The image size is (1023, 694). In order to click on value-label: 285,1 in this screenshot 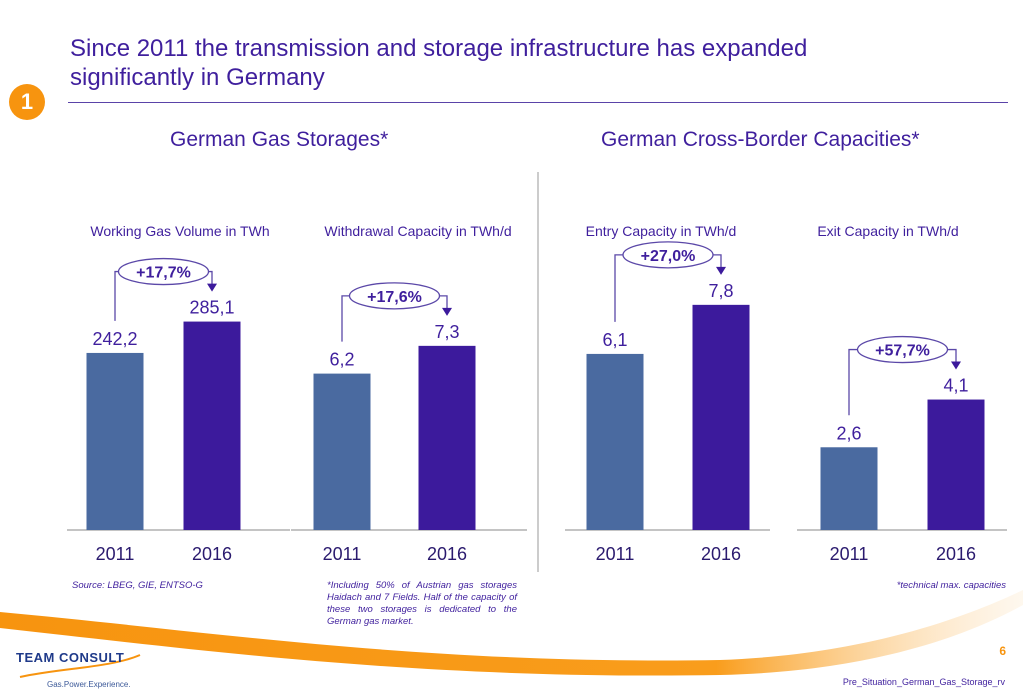, I will do `click(211, 308)`.